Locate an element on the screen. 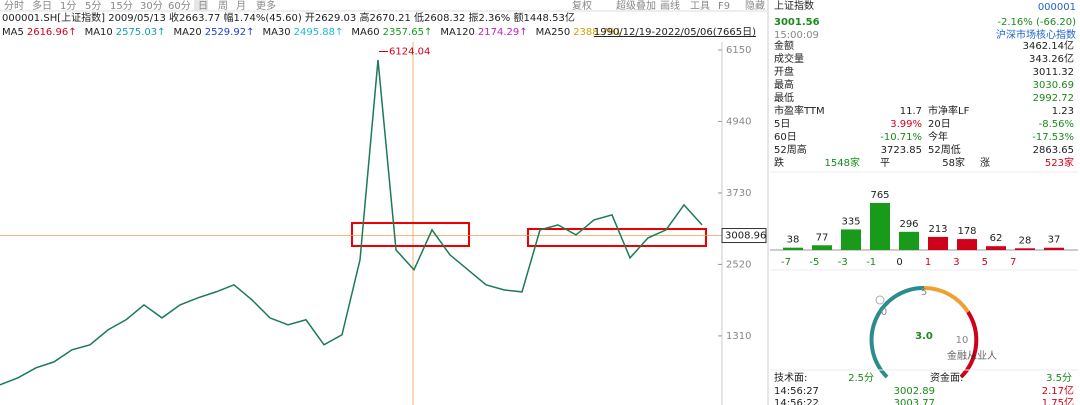  bar-value: 296 is located at coordinates (908, 224).